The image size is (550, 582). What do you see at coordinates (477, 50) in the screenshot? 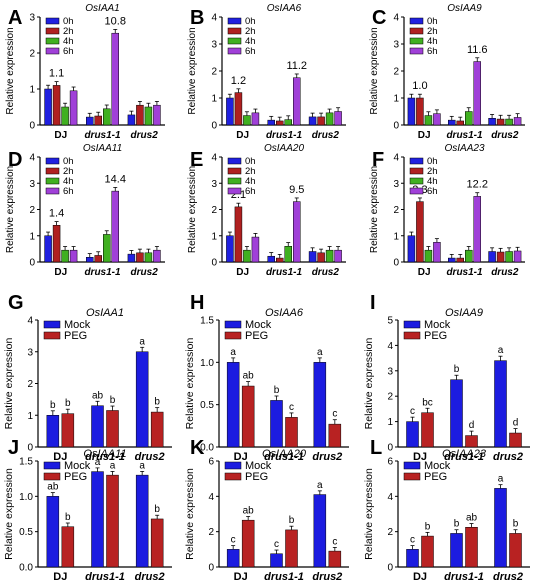
I see `fold-change-label: 11.6` at bounding box center [477, 50].